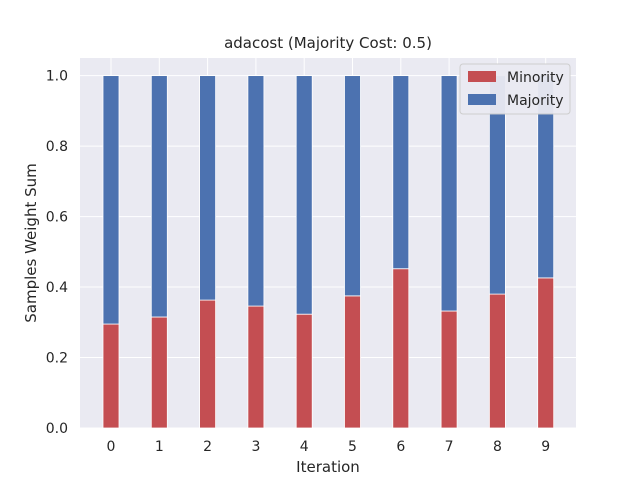  What do you see at coordinates (207, 447) in the screenshot?
I see `x-tick-label: 2` at bounding box center [207, 447].